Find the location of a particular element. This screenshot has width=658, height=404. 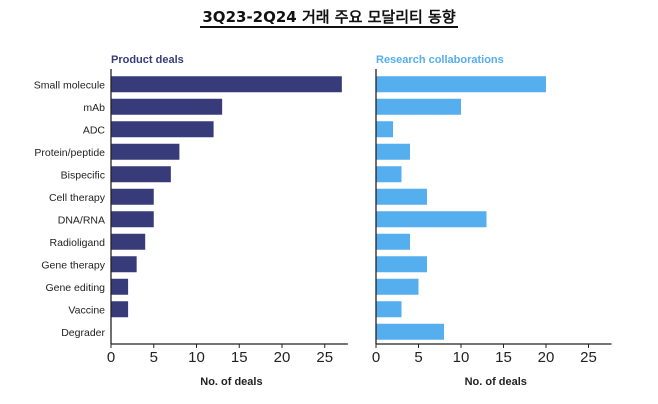

category-label: Bispecific is located at coordinates (83, 175).